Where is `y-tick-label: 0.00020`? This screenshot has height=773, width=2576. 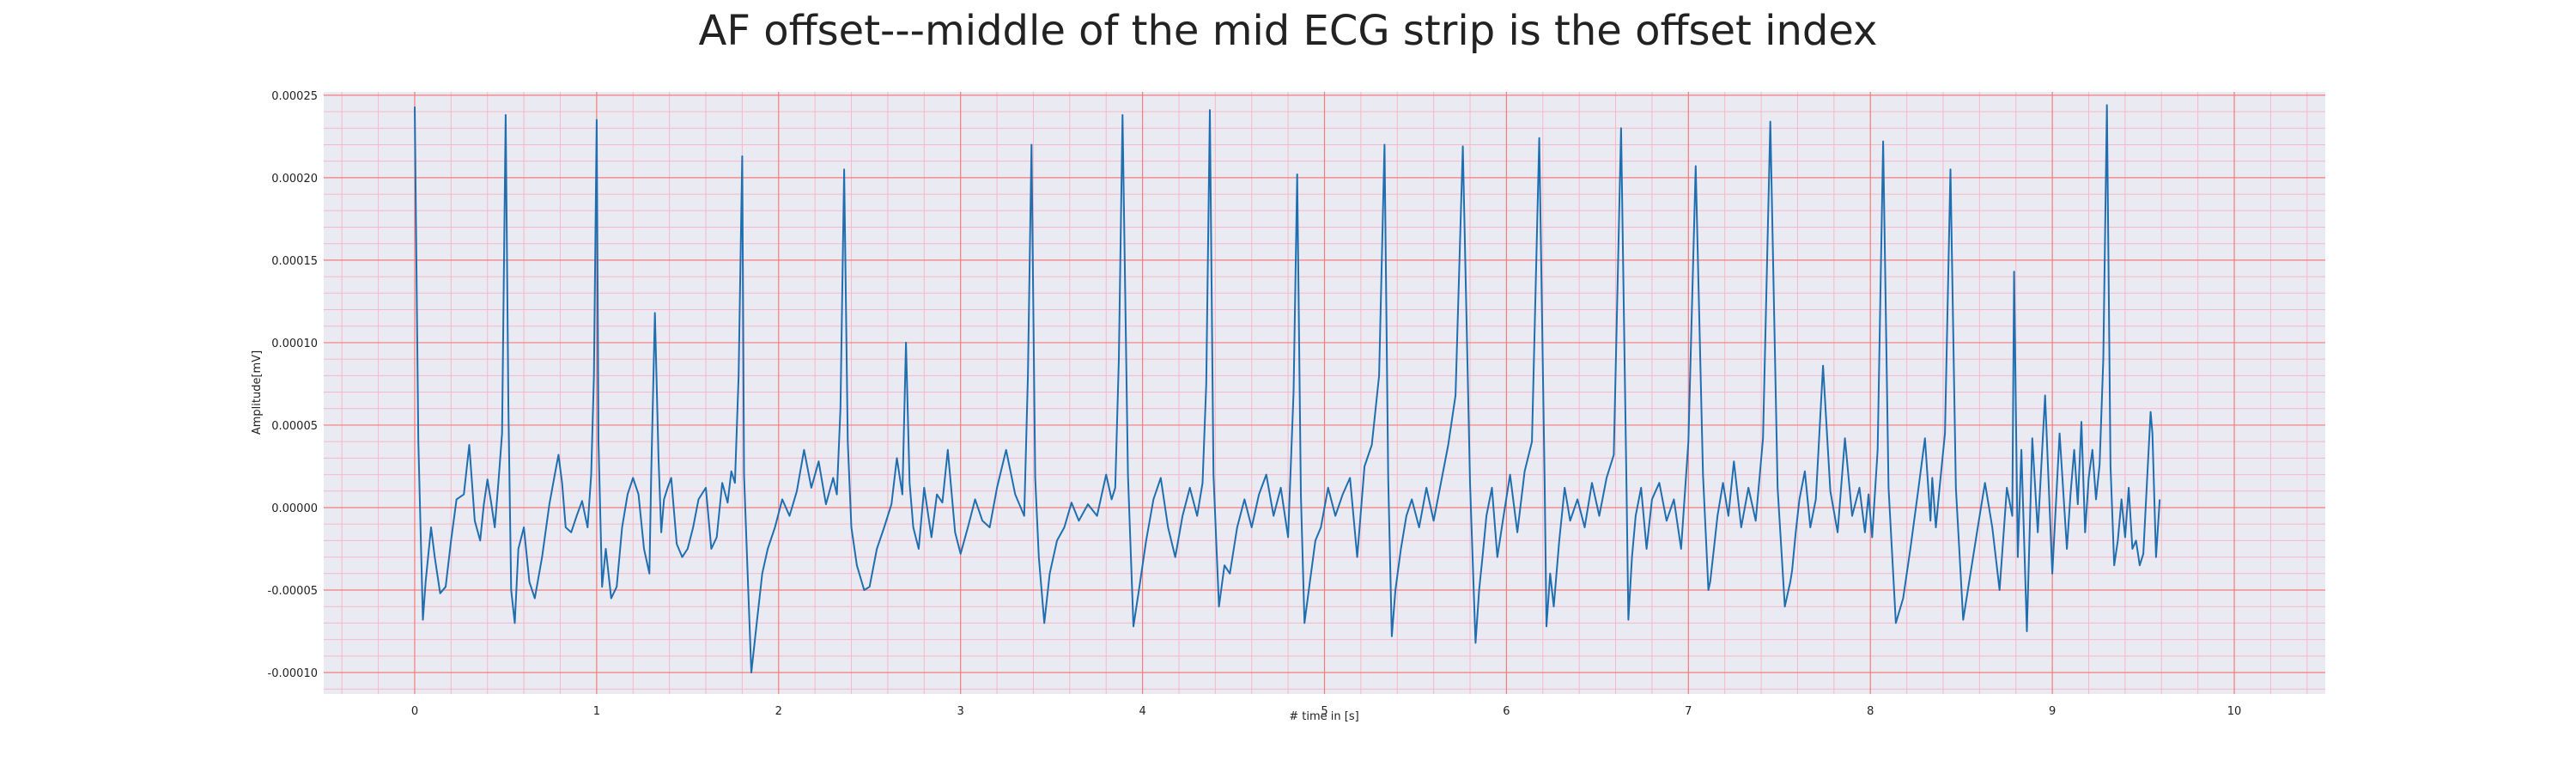 y-tick-label: 0.00020 is located at coordinates (294, 179).